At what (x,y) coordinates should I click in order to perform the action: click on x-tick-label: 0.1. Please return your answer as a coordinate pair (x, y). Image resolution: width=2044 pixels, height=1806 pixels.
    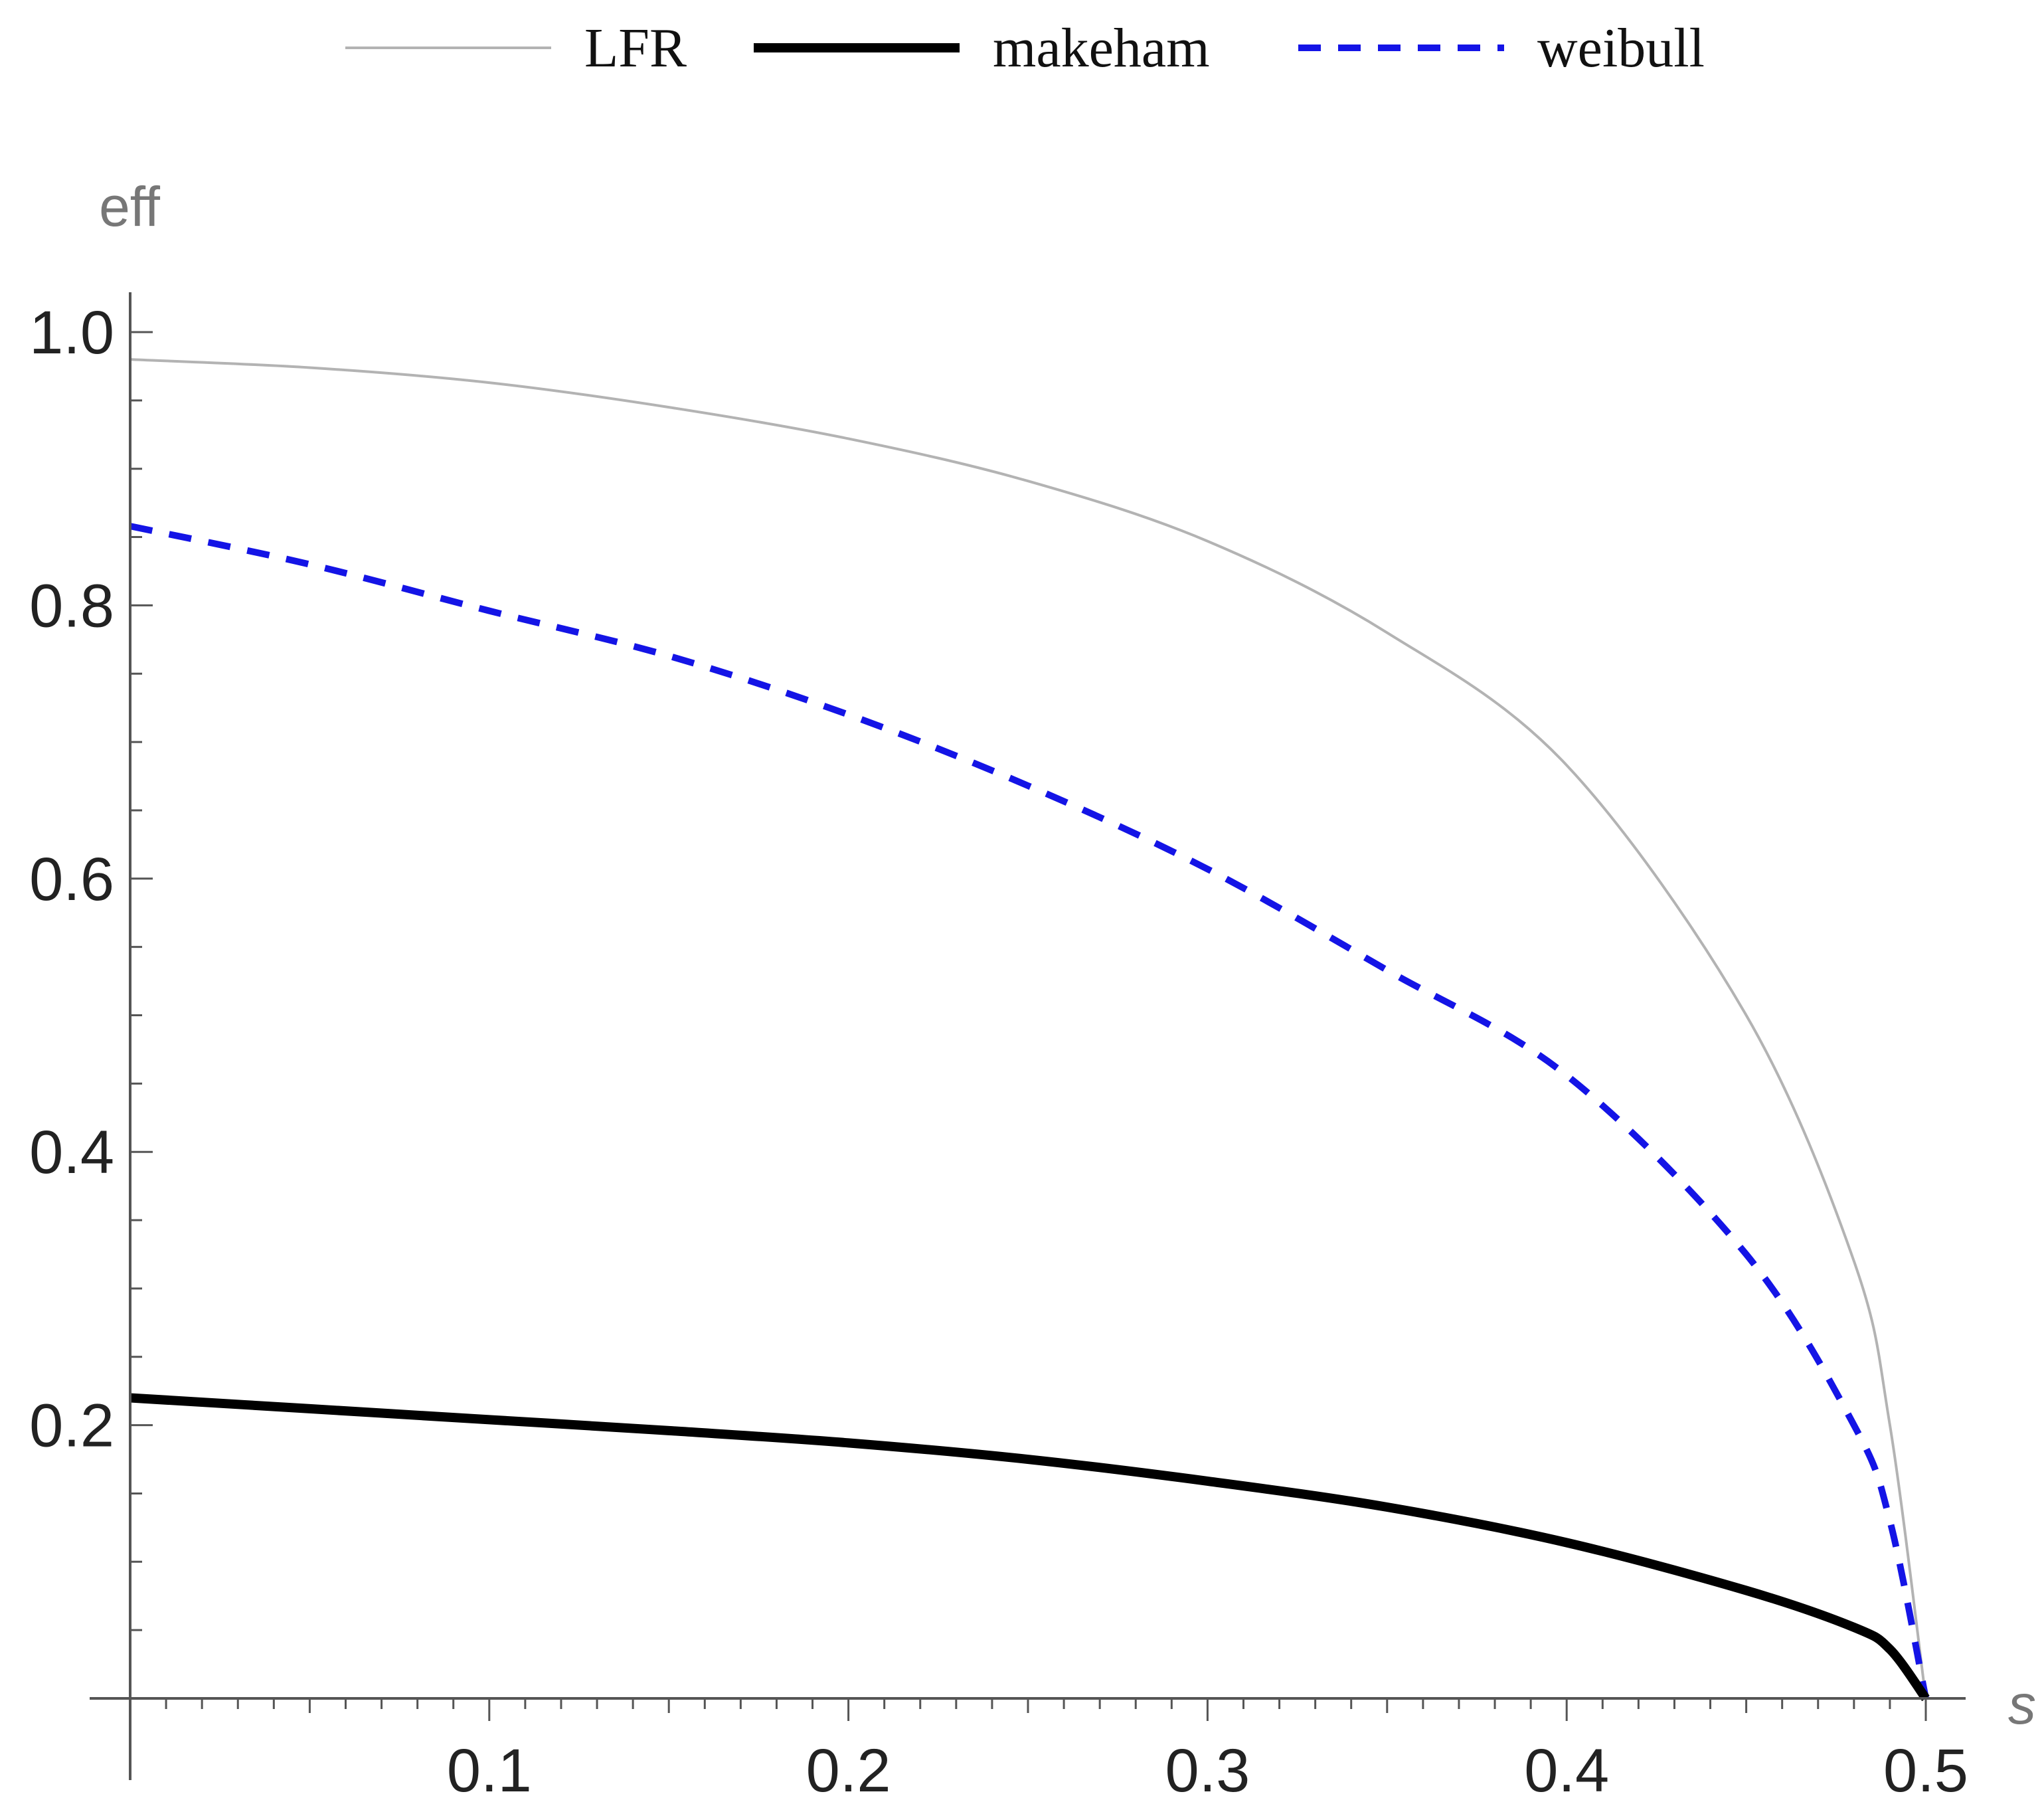
    Looking at the image, I should click on (489, 1771).